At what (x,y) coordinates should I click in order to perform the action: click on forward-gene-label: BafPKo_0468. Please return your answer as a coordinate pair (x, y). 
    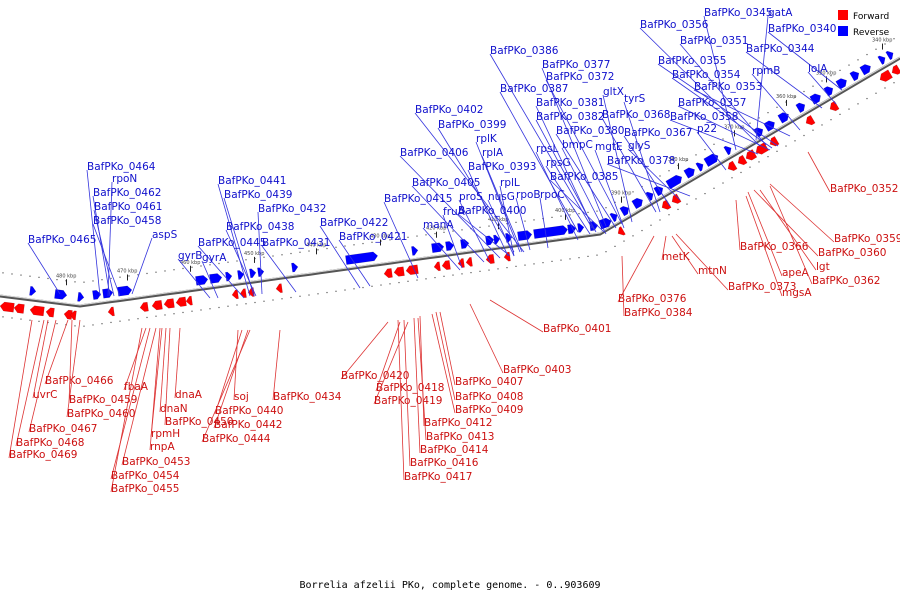
    Looking at the image, I should click on (50, 443).